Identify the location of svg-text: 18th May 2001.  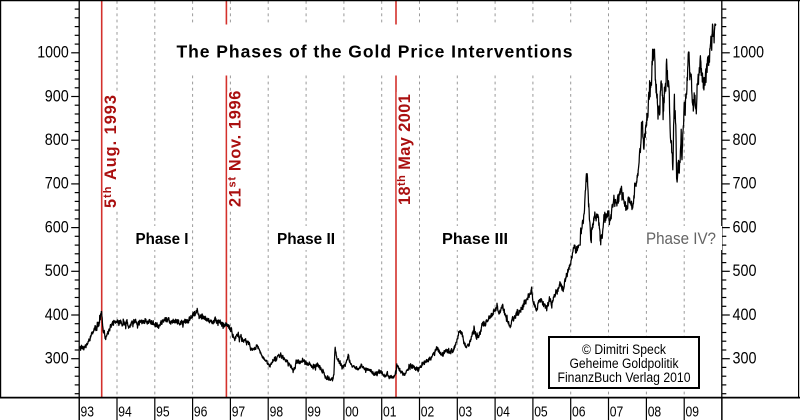
(405, 149).